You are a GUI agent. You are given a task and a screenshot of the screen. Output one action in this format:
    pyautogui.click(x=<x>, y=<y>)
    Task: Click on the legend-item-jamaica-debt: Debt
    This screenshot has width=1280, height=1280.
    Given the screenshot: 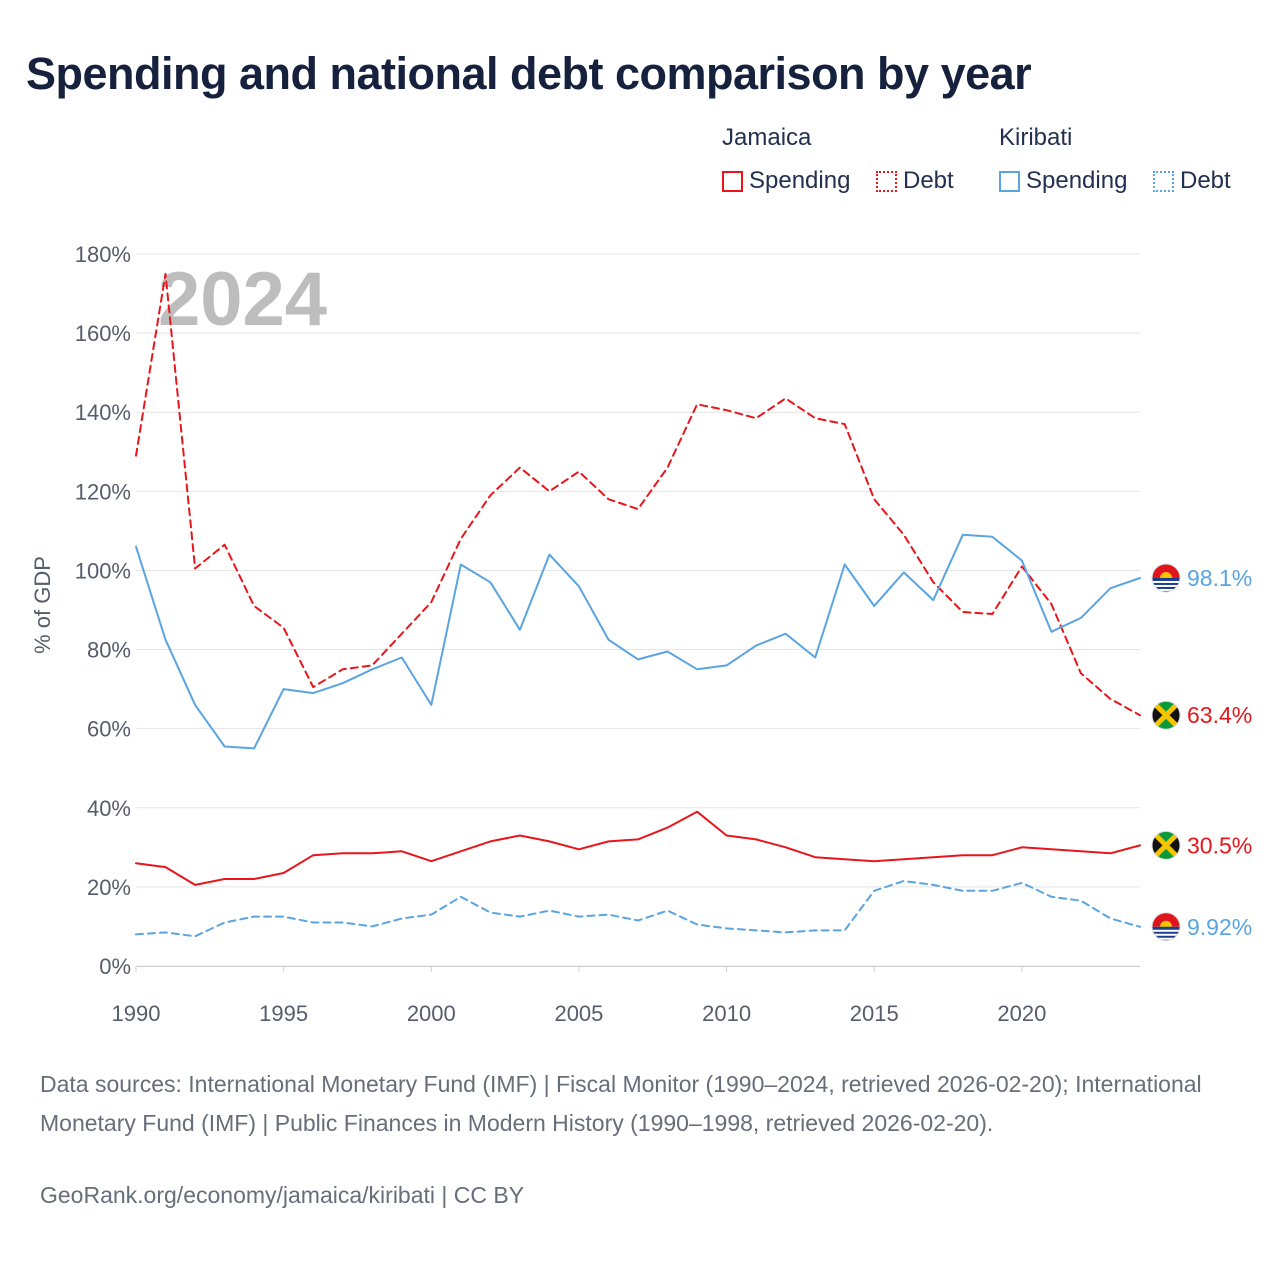 What is the action you would take?
    pyautogui.click(x=915, y=181)
    